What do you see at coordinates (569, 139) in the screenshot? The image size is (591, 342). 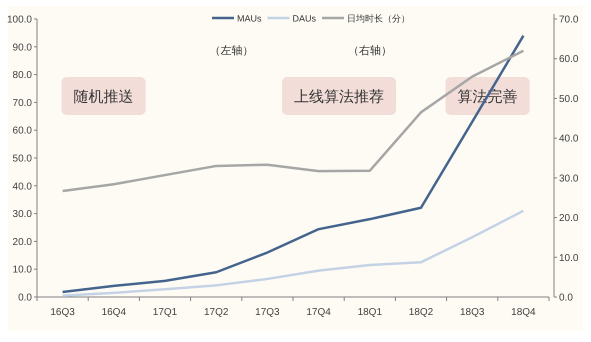 I see `y2-tick-label: 40.0` at bounding box center [569, 139].